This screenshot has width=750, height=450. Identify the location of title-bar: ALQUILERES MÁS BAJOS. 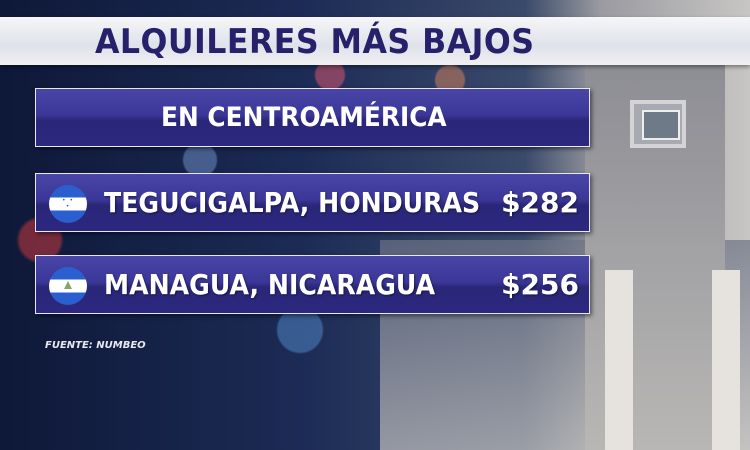
(375, 41).